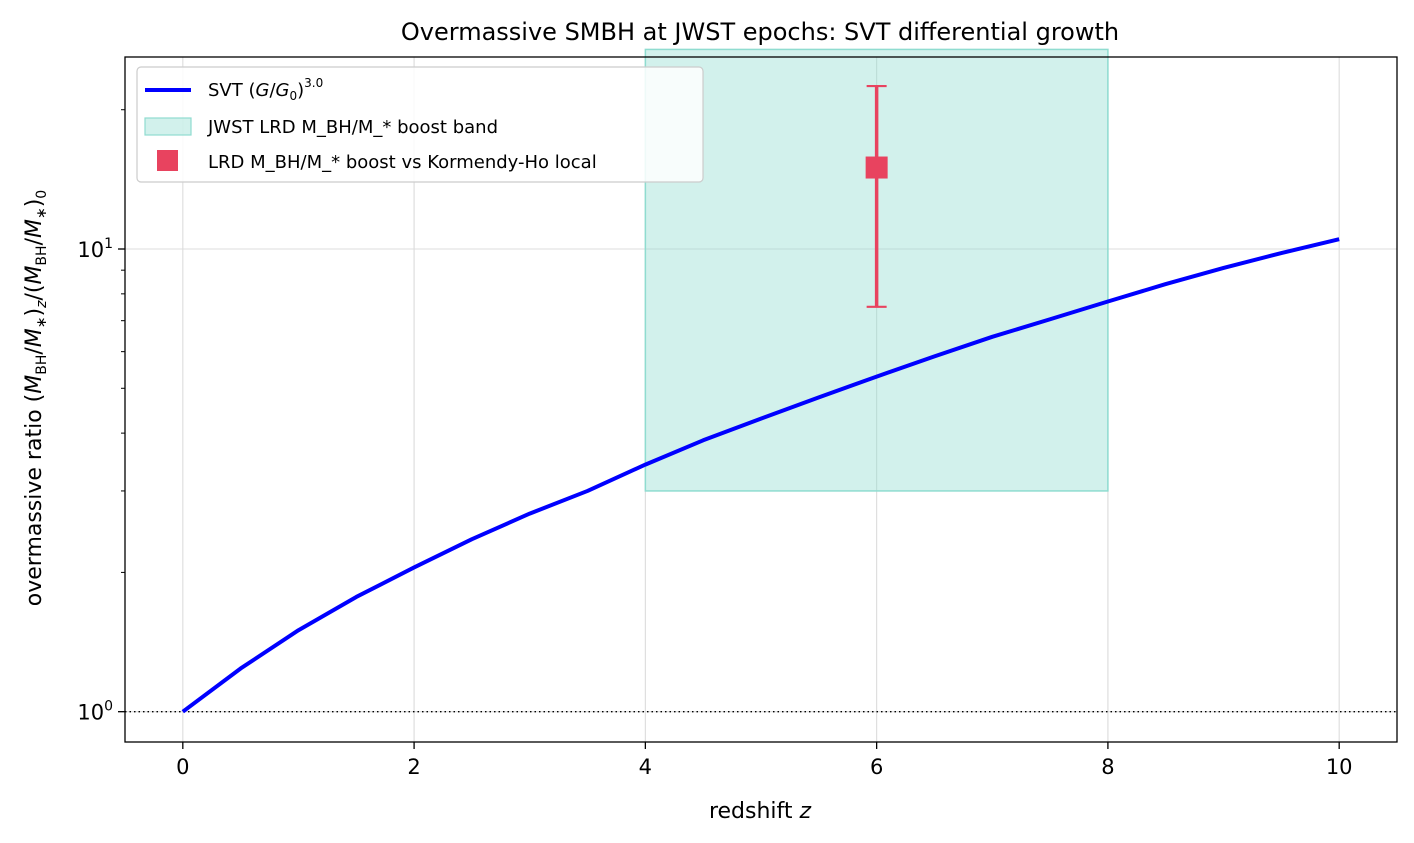 This screenshot has width=1414, height=843. I want to click on x-tick-label: 4, so click(645, 767).